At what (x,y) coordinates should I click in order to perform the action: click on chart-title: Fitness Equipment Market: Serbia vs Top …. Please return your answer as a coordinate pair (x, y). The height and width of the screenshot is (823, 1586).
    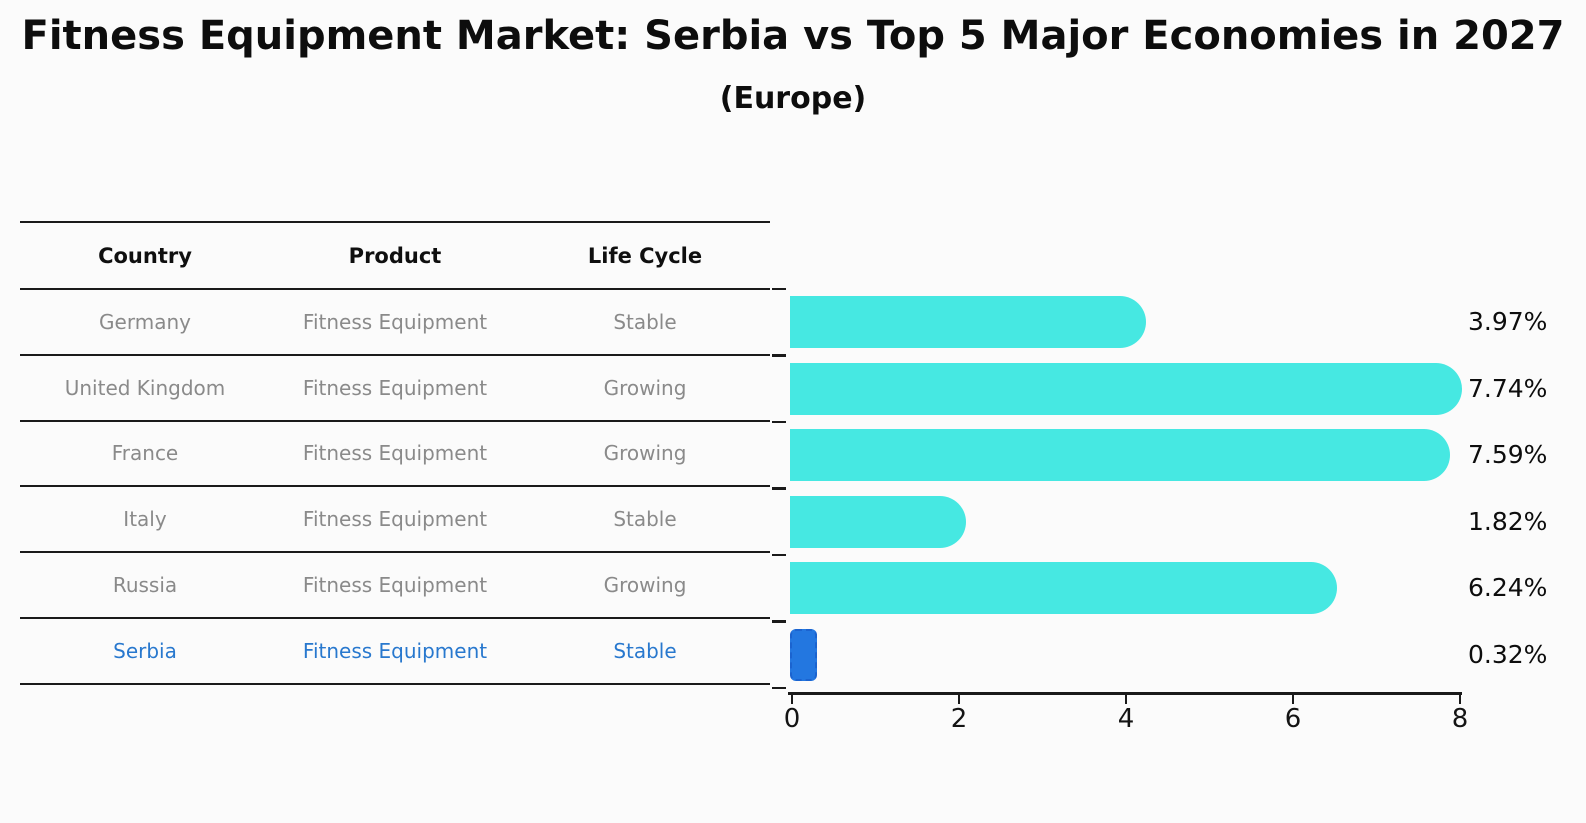
    Looking at the image, I should click on (793, 36).